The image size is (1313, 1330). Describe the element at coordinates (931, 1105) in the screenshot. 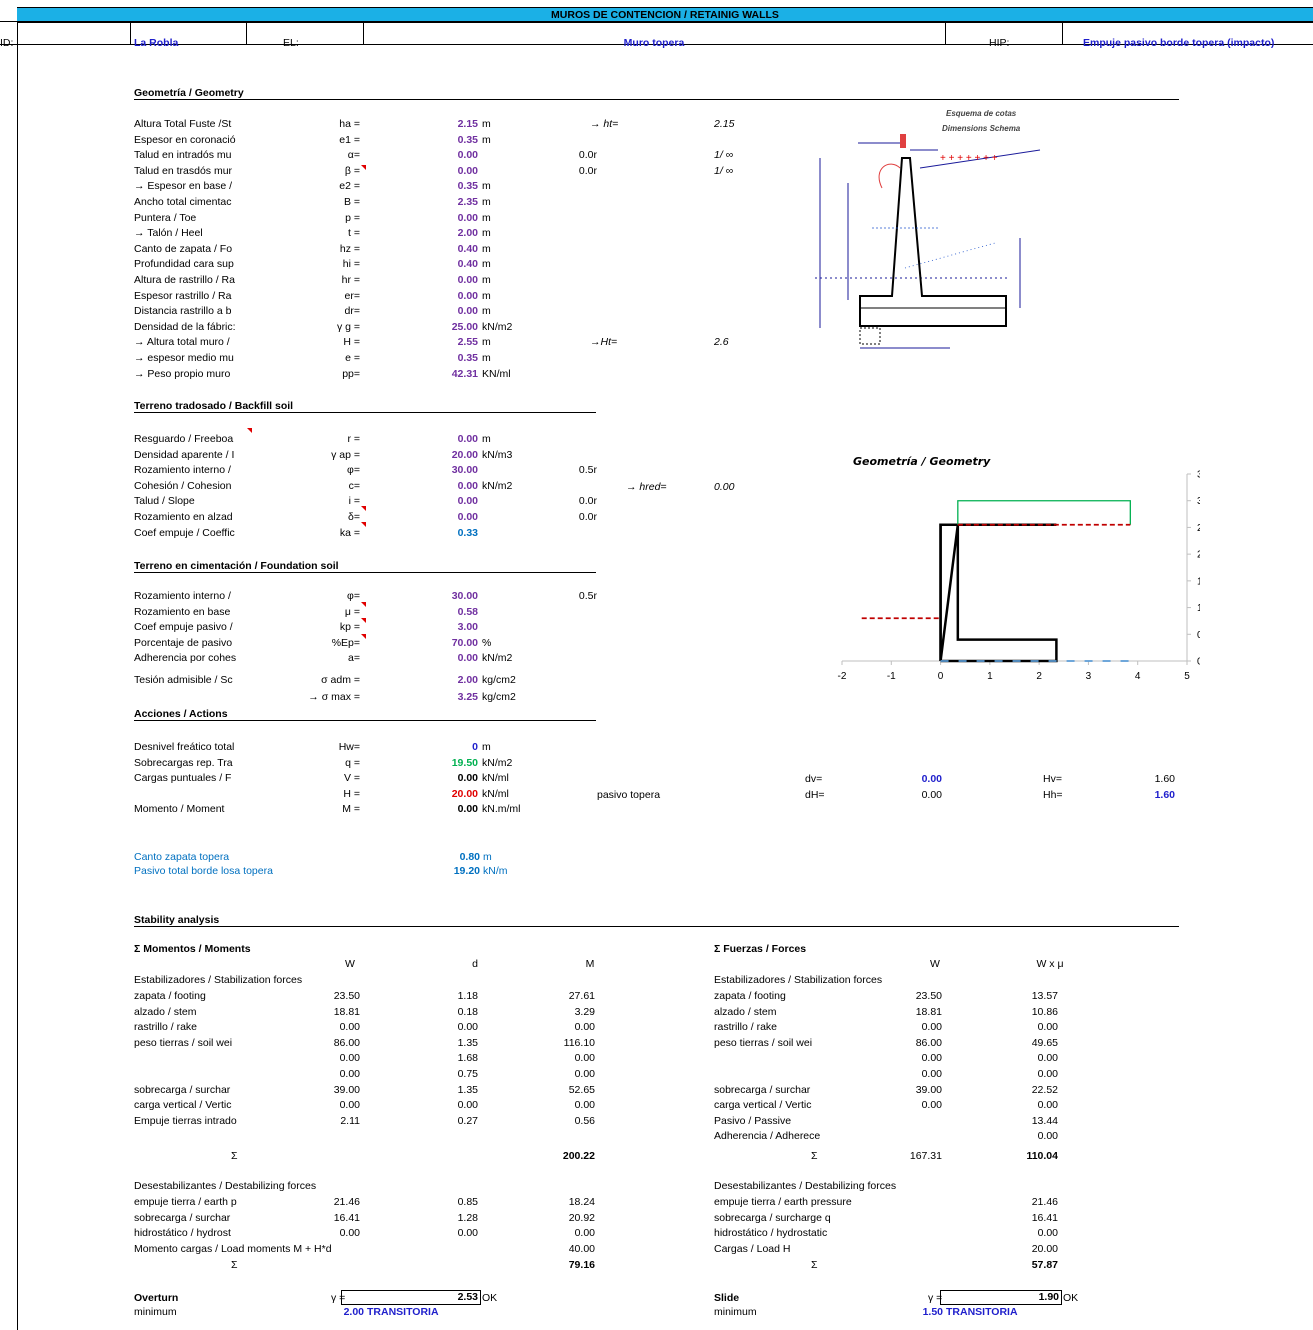

I see `force-row-w: 0.00` at that location.